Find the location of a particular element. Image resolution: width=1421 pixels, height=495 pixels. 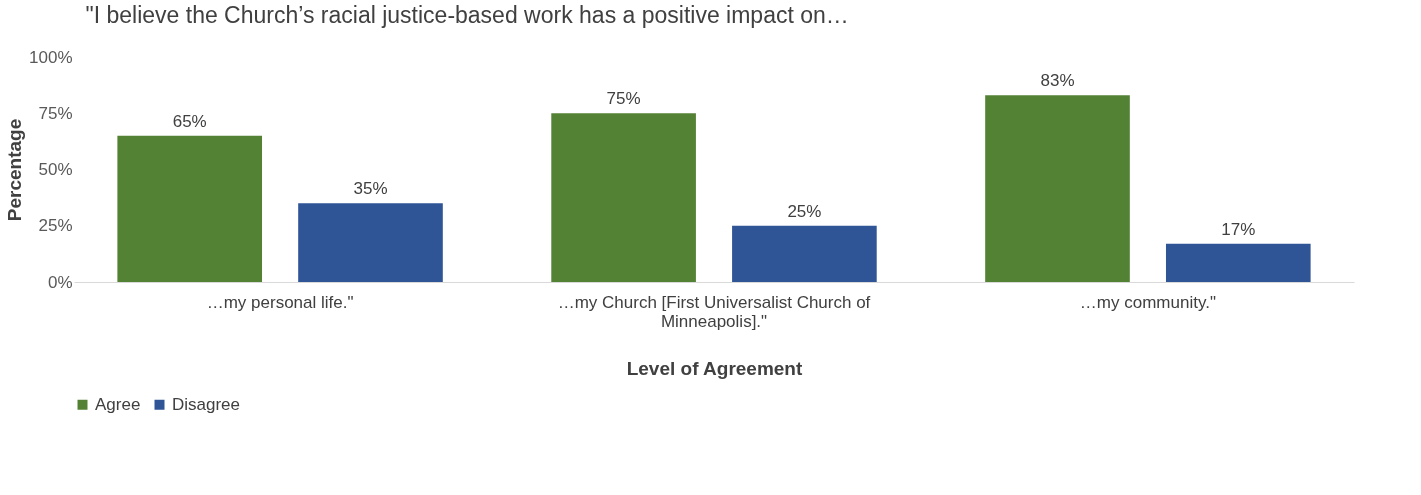

y-tick-label: 100% is located at coordinates (51, 57).